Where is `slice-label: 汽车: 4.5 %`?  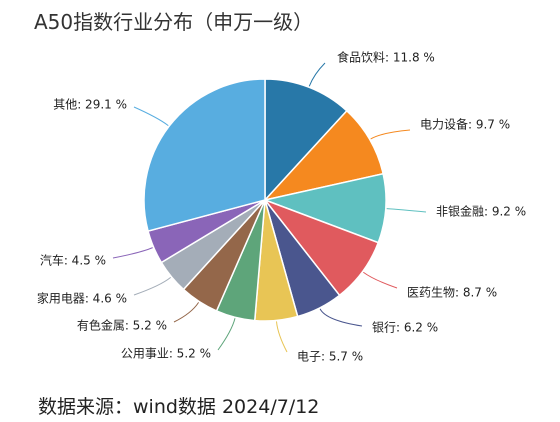
slice-label: 汽车: 4.5 % is located at coordinates (73, 260).